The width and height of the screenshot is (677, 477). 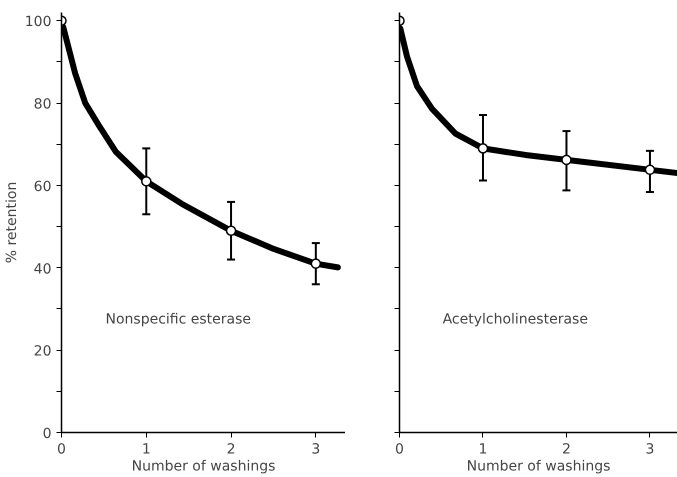 What do you see at coordinates (47, 434) in the screenshot?
I see `y-tick-label: 0` at bounding box center [47, 434].